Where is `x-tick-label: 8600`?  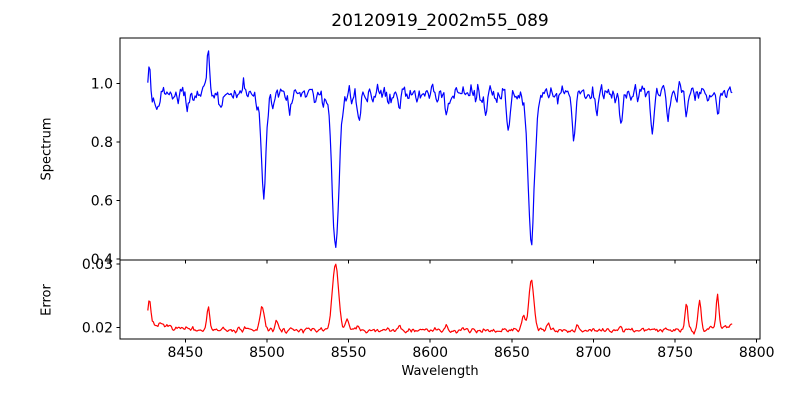
x-tick-label: 8600 is located at coordinates (430, 353).